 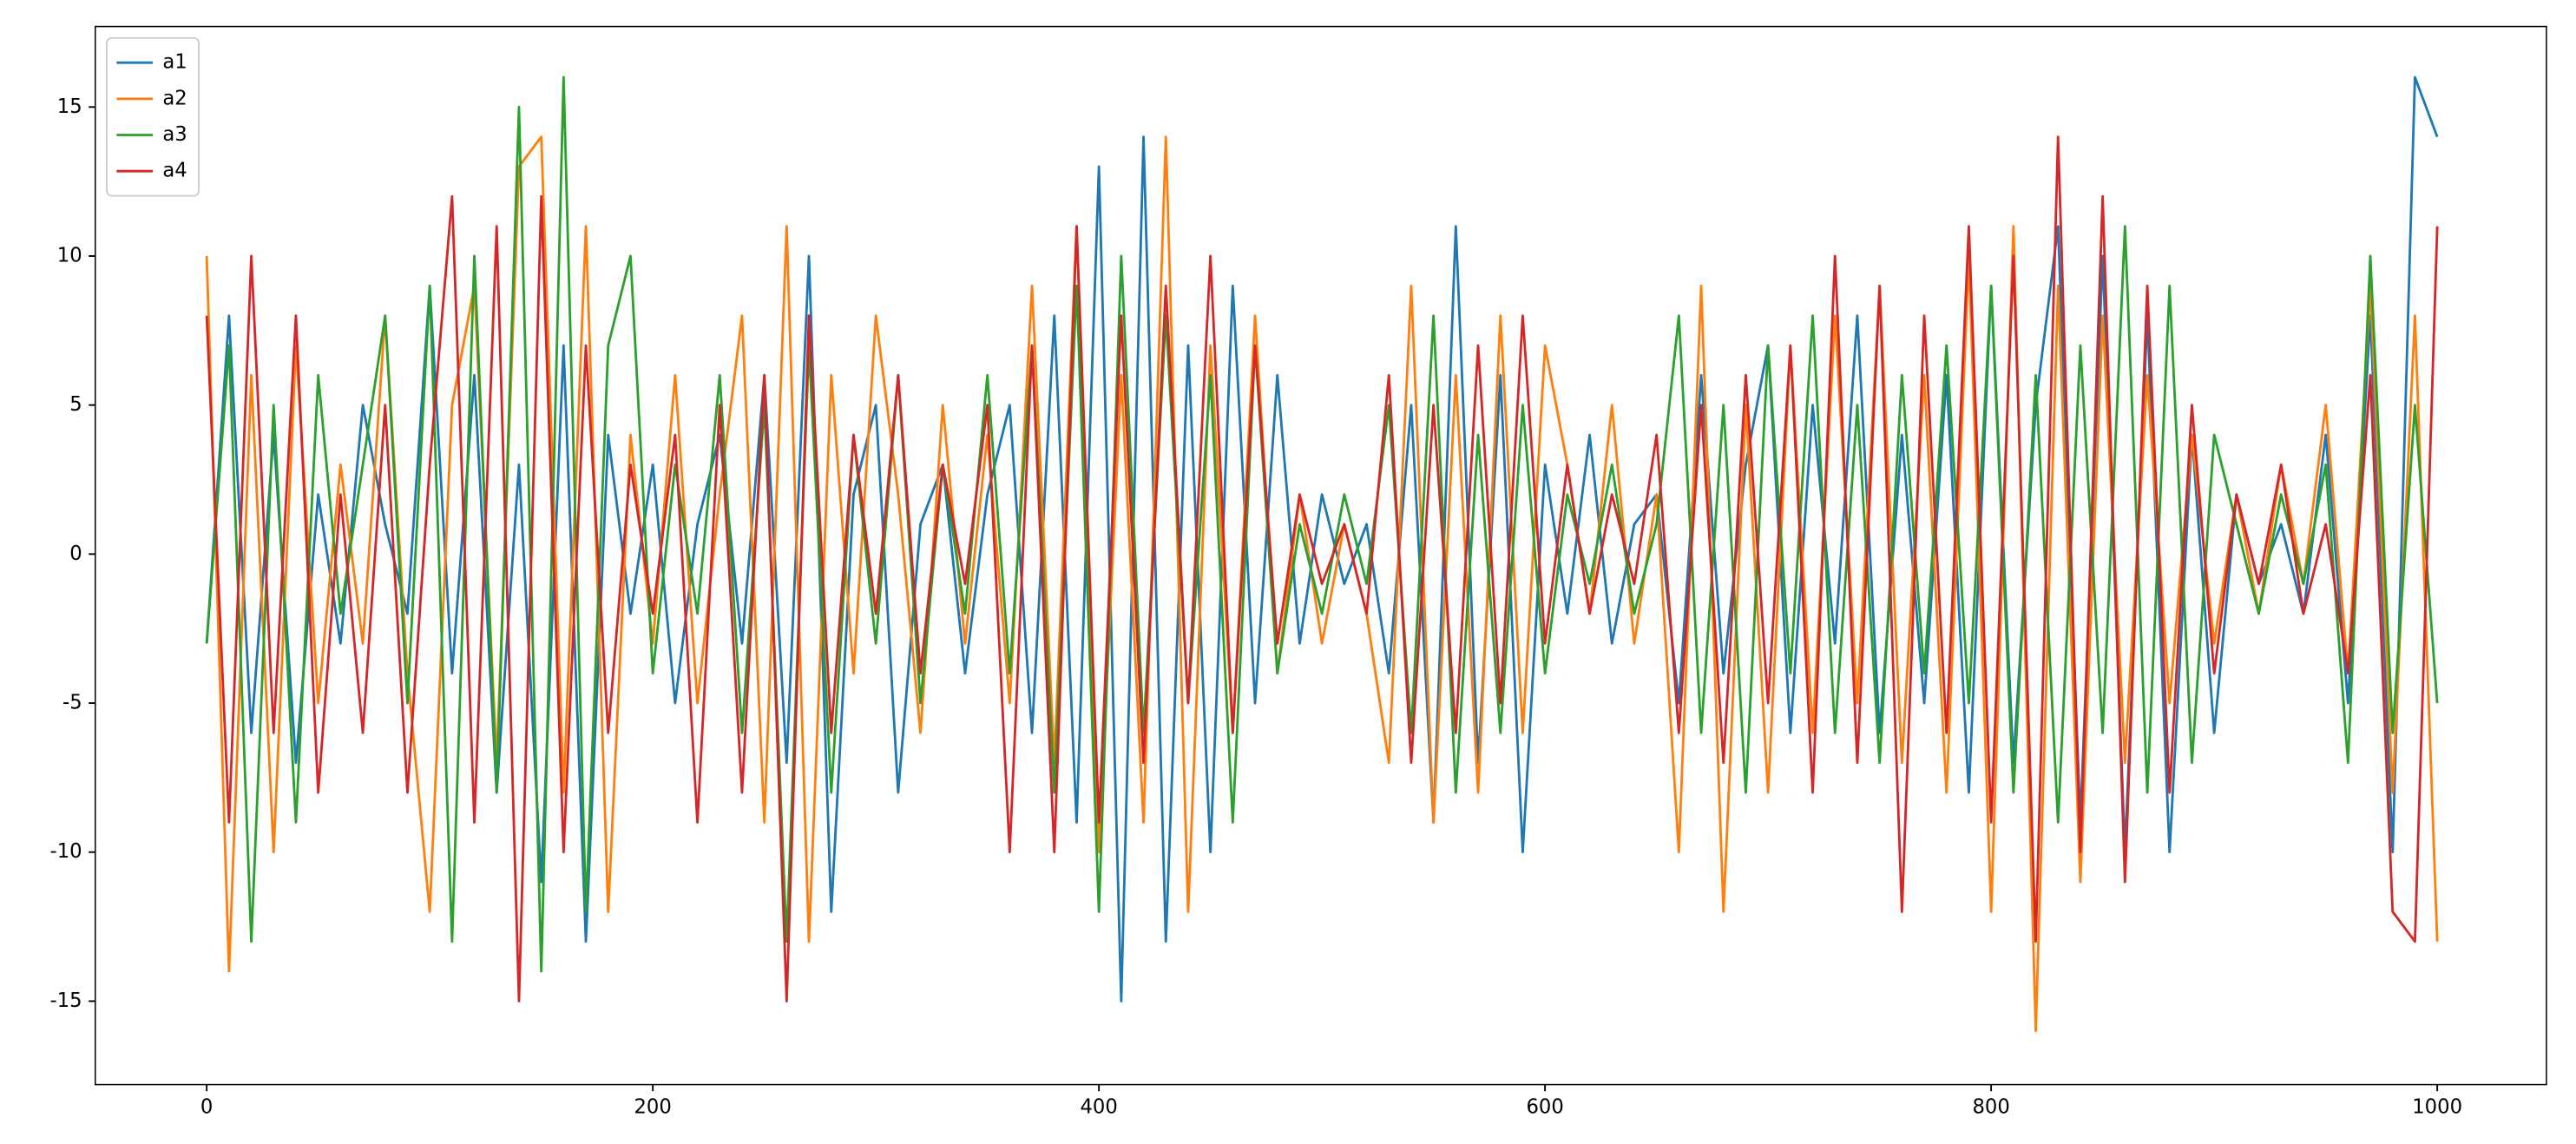 What do you see at coordinates (66, 1000) in the screenshot?
I see `y-tick-label: -15` at bounding box center [66, 1000].